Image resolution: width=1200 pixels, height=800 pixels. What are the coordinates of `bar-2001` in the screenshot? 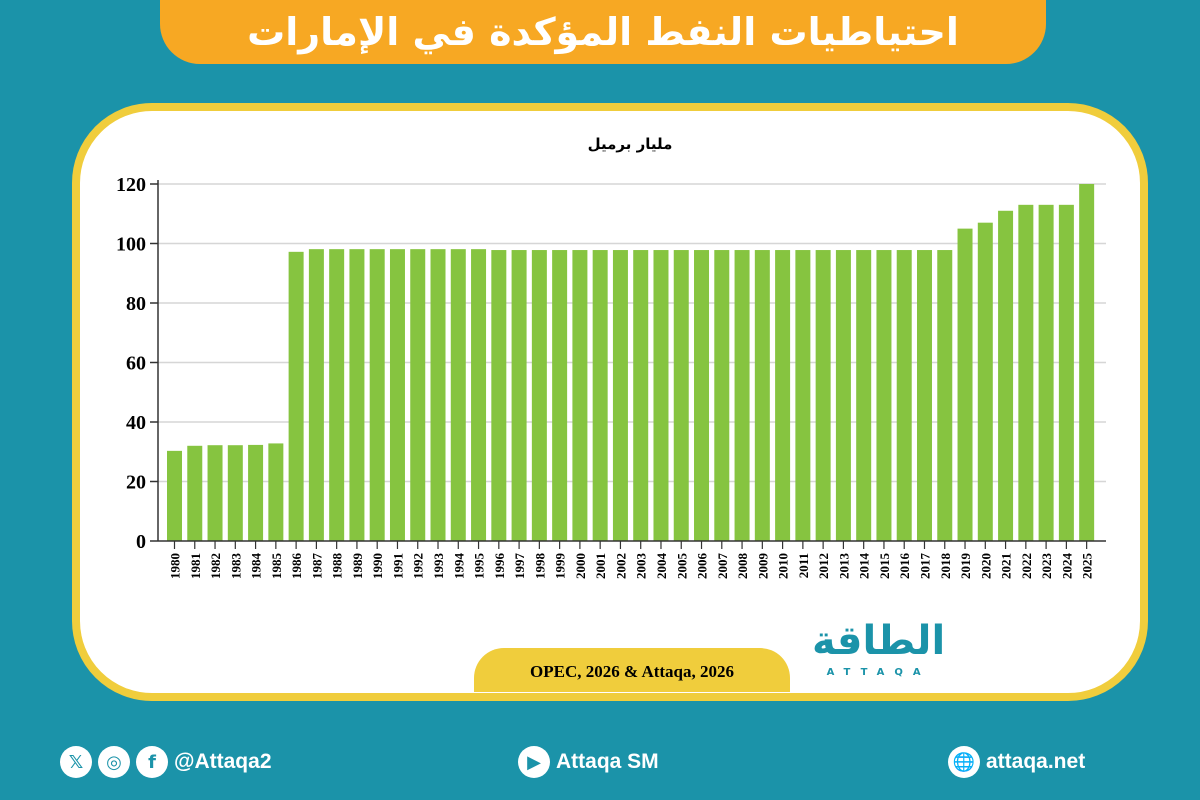 It's located at (600, 396).